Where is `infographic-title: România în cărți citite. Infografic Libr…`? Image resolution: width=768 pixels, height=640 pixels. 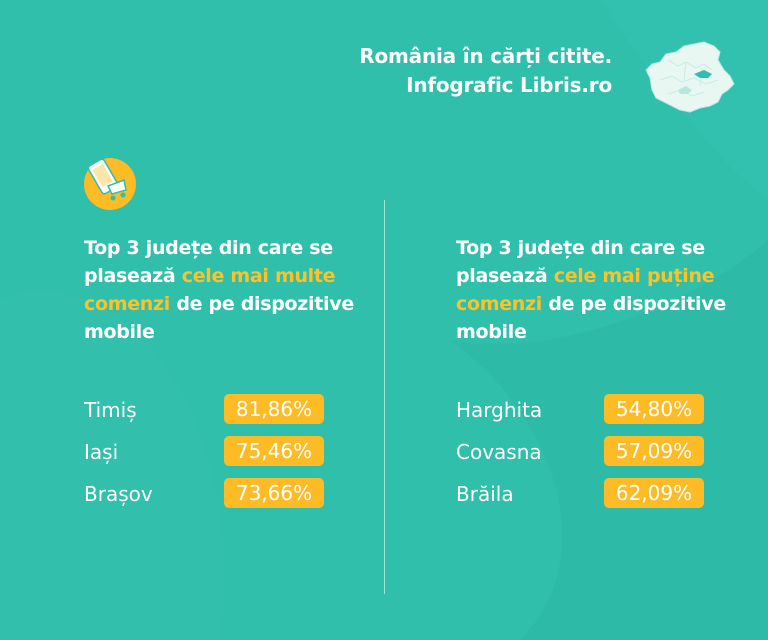
infographic-title: România în cărți citite. Infografic Libr… is located at coordinates (485, 71).